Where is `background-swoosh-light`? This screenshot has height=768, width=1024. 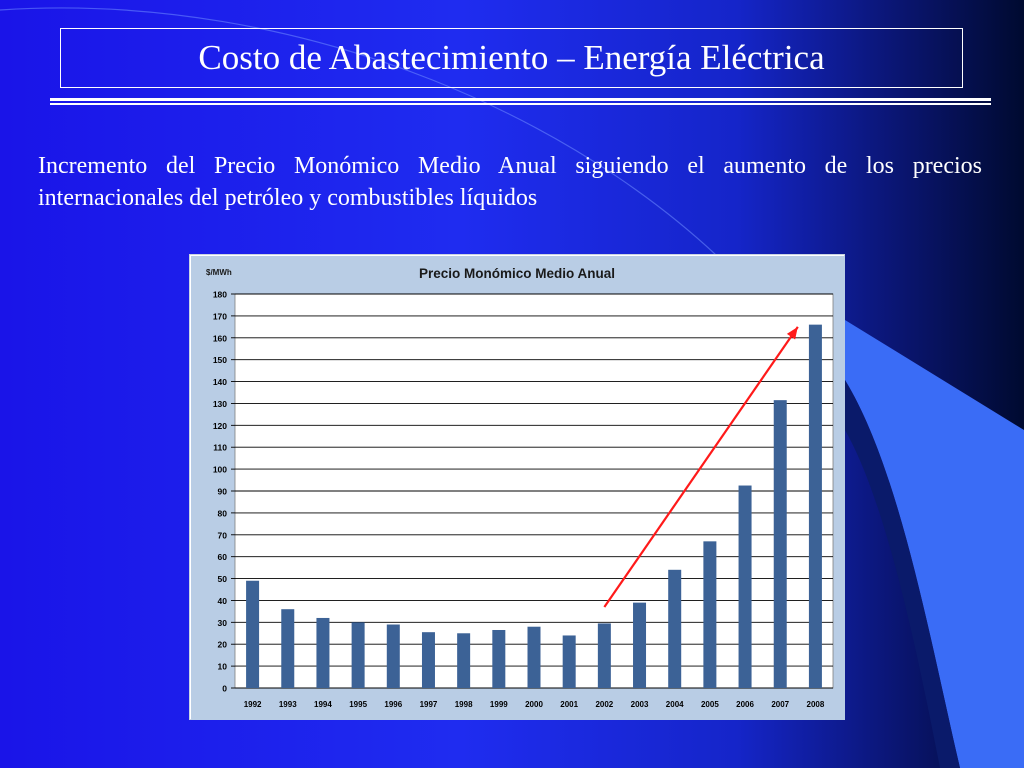
background-swoosh-light is located at coordinates (934, 544).